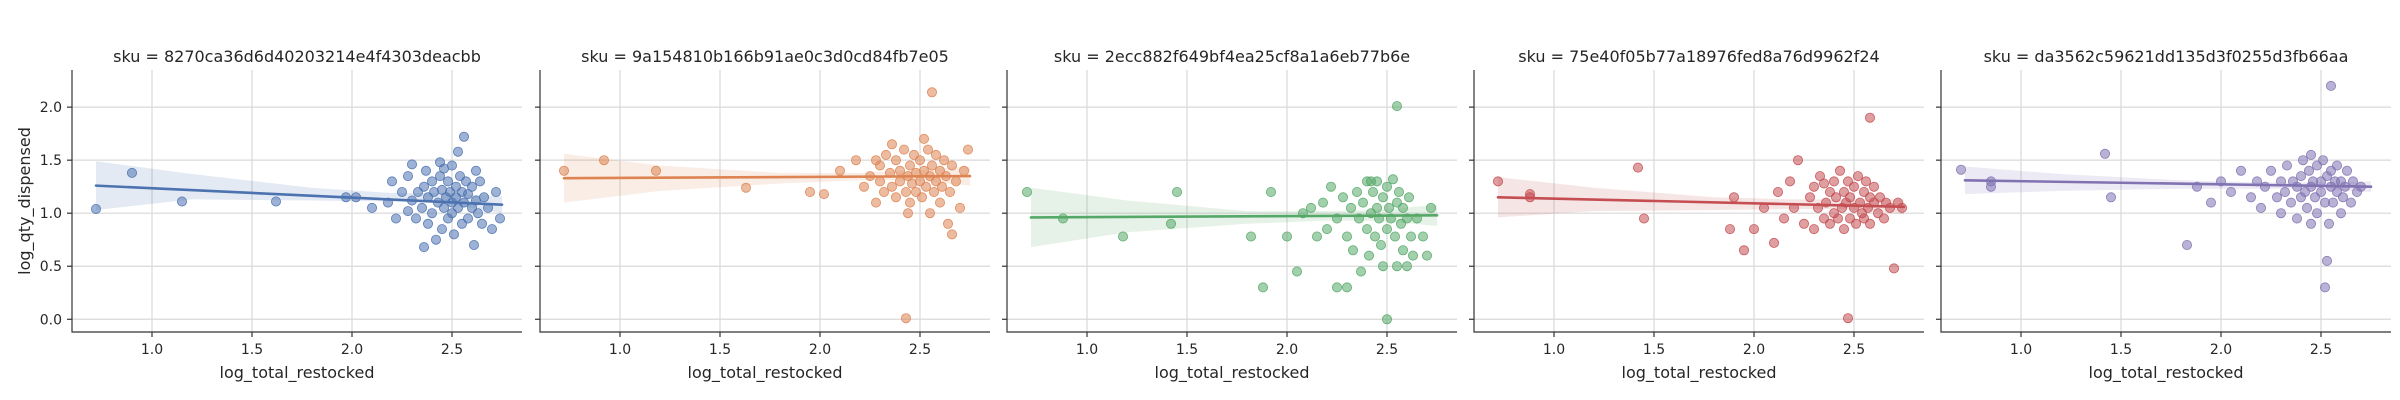 Image resolution: width=2400 pixels, height=400 pixels. Describe the element at coordinates (765, 56) in the screenshot. I see `panel-title: sku = 9a154810b166b91ae0c3d0cd84fb7e05` at that location.